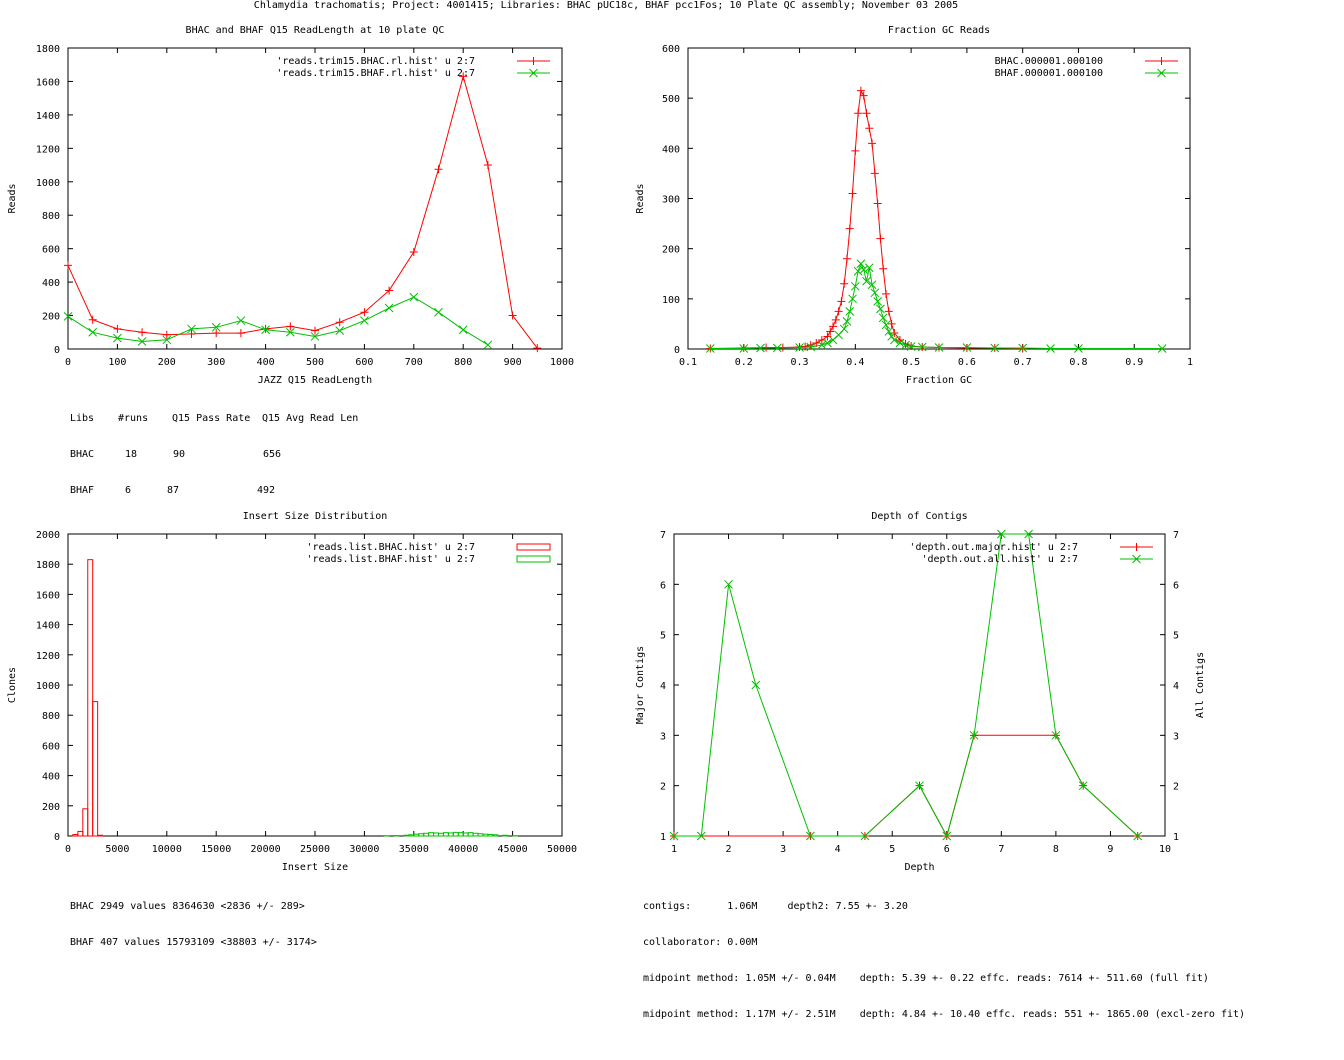 Image resolution: width=1344 pixels, height=1060 pixels. Describe the element at coordinates (671, 149) in the screenshot. I see `y-tick-label: 400` at that location.